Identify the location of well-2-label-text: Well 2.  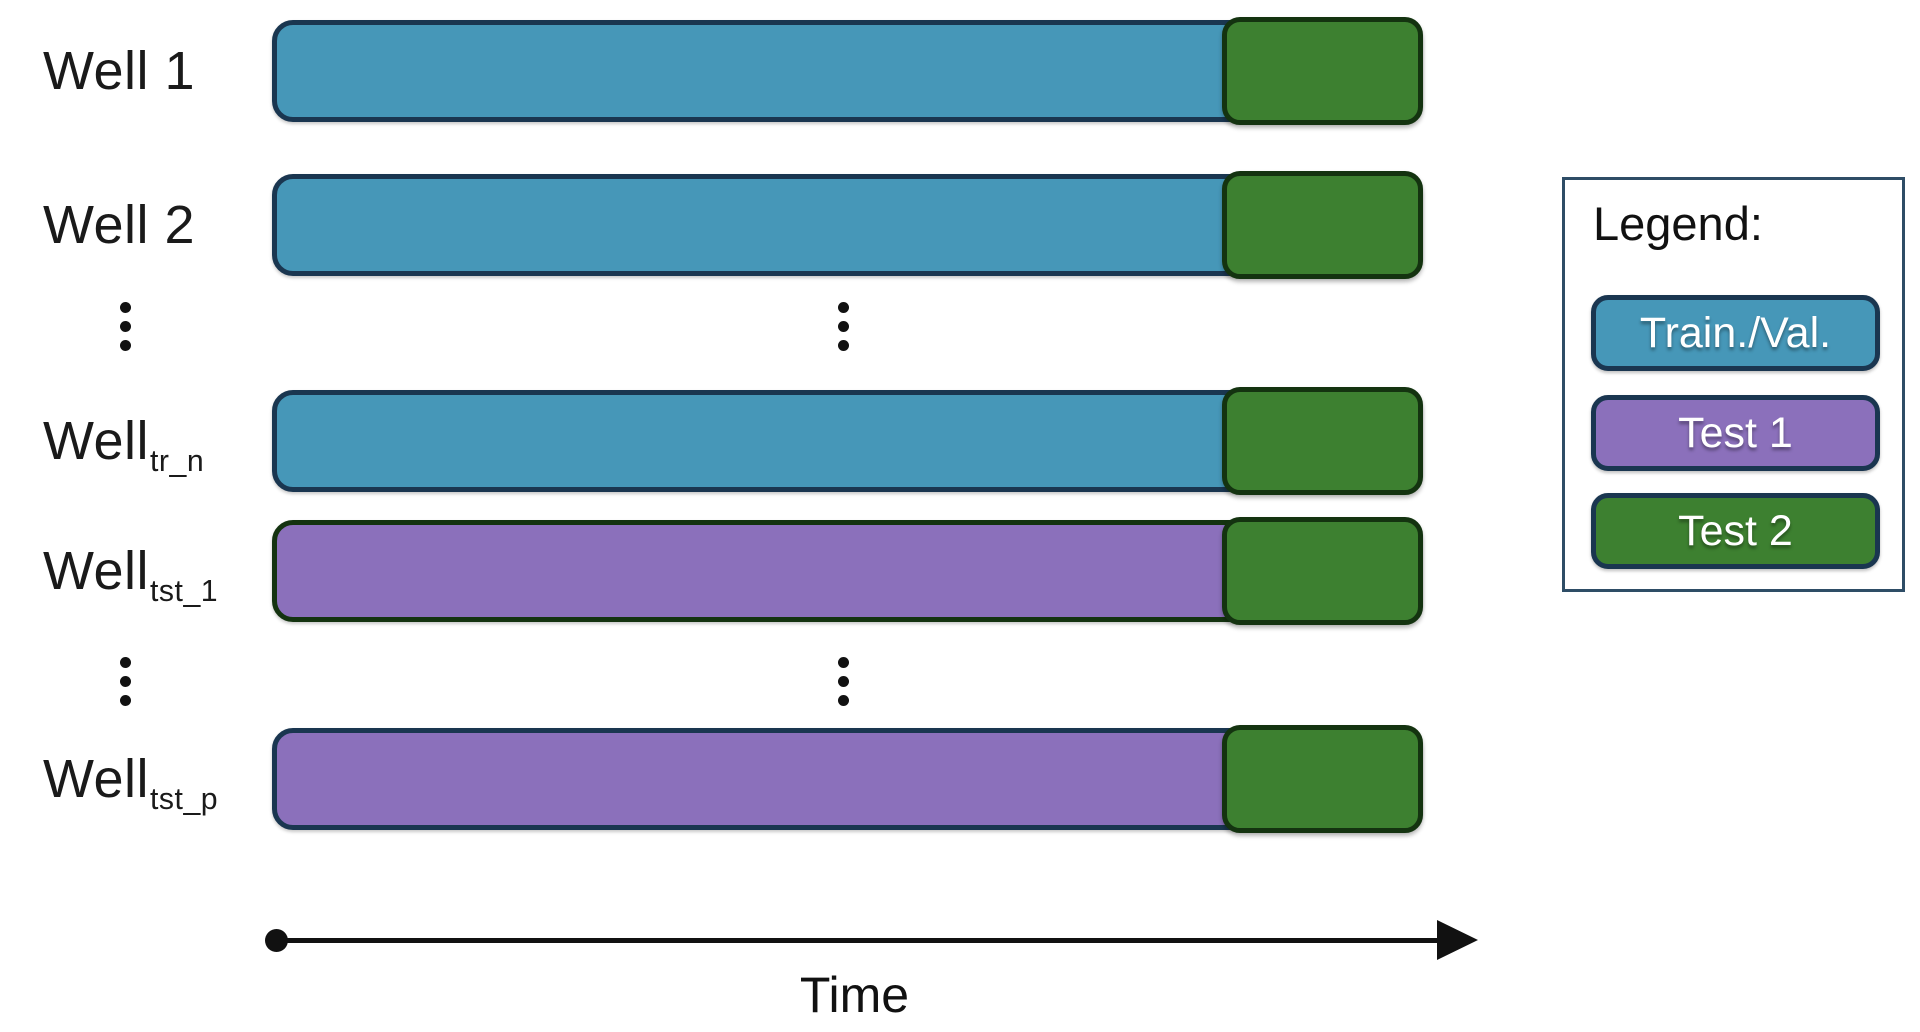
(119, 225).